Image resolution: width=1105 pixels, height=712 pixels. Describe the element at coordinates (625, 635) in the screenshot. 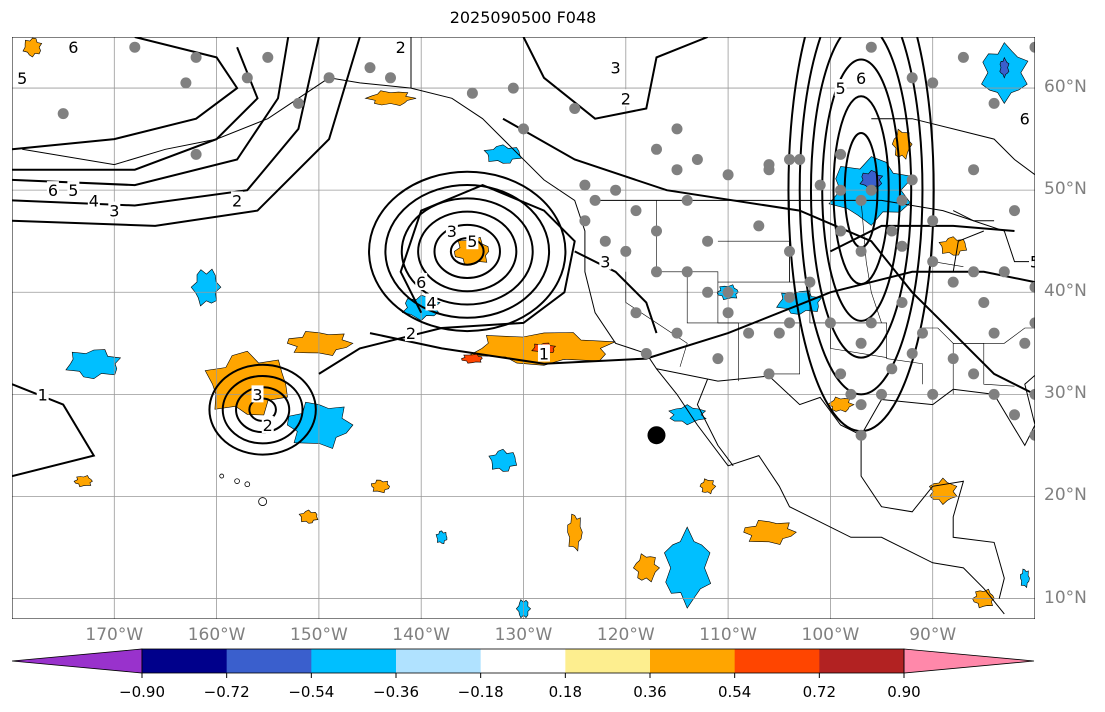

I see `longitude-label: 120°W` at that location.